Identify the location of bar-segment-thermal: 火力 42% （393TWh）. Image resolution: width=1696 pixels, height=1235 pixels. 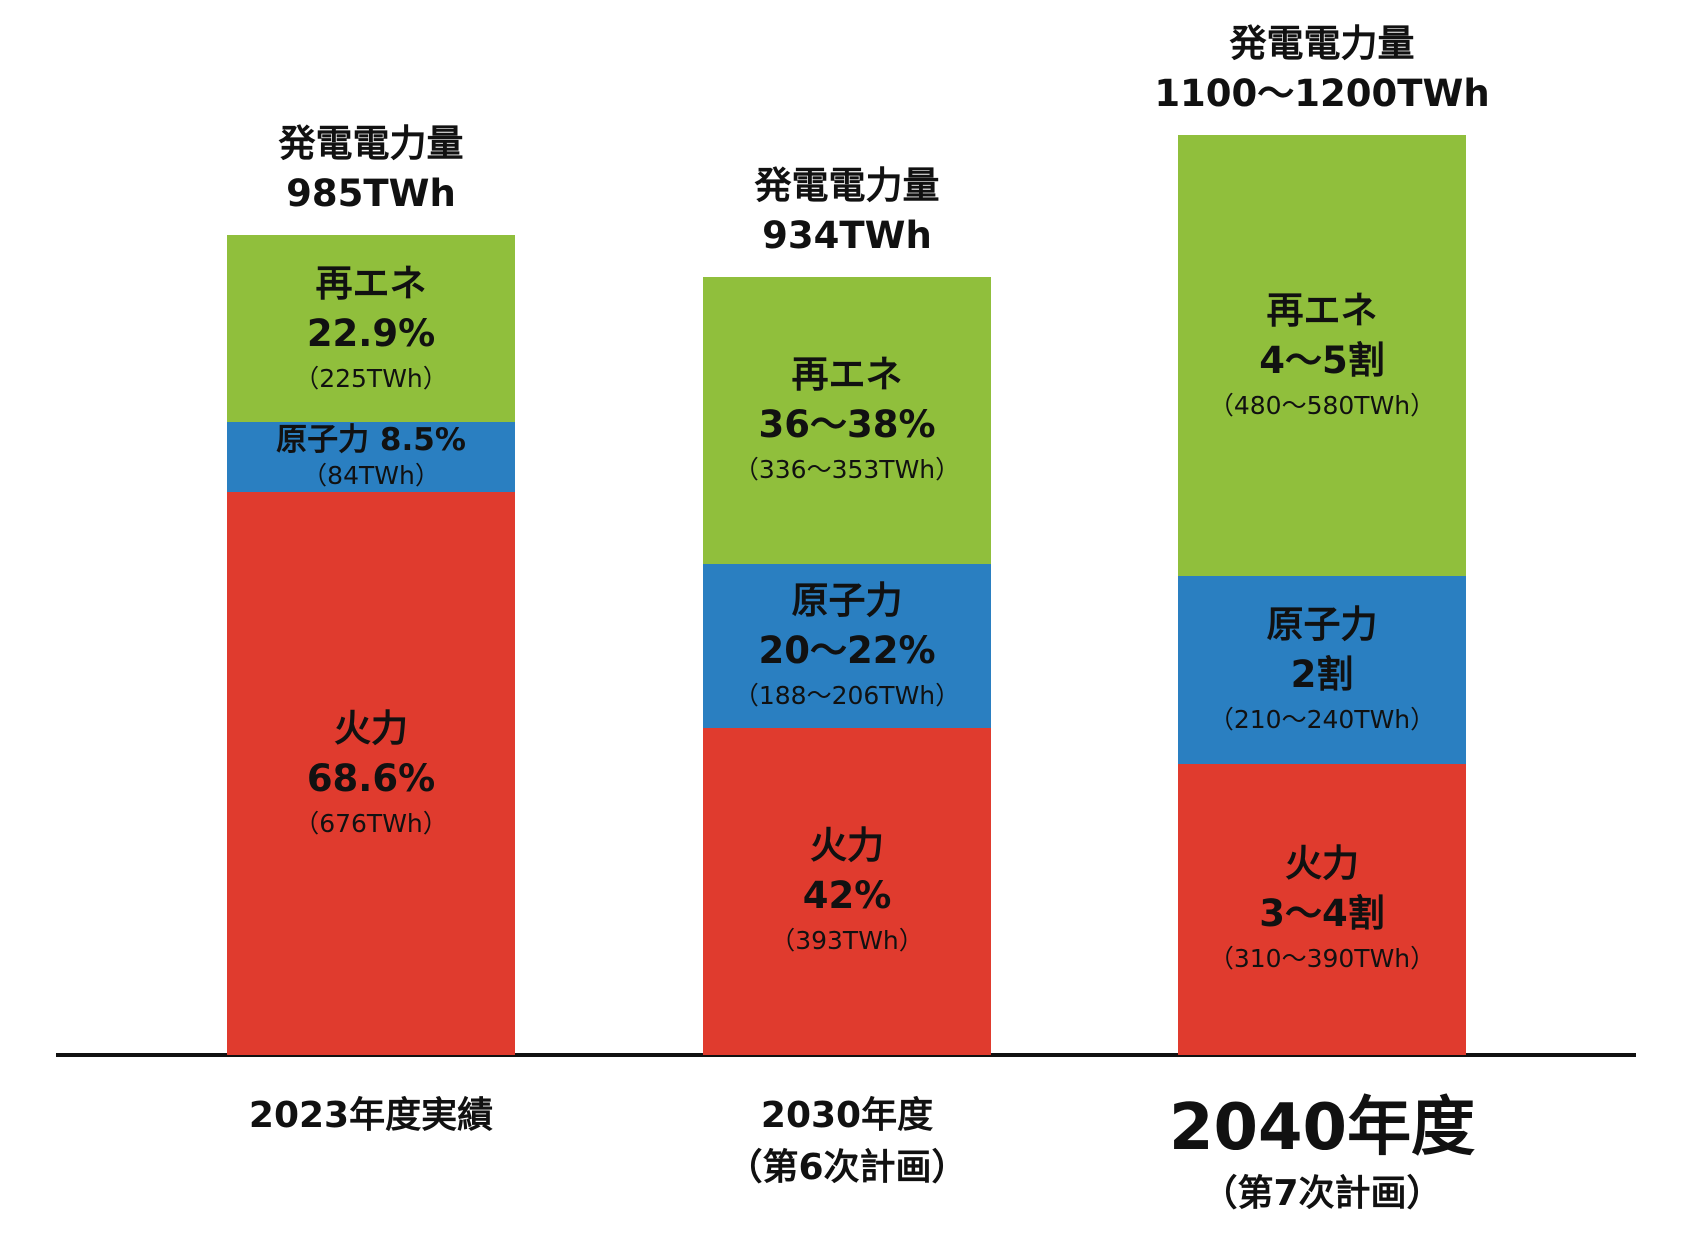
(847, 891).